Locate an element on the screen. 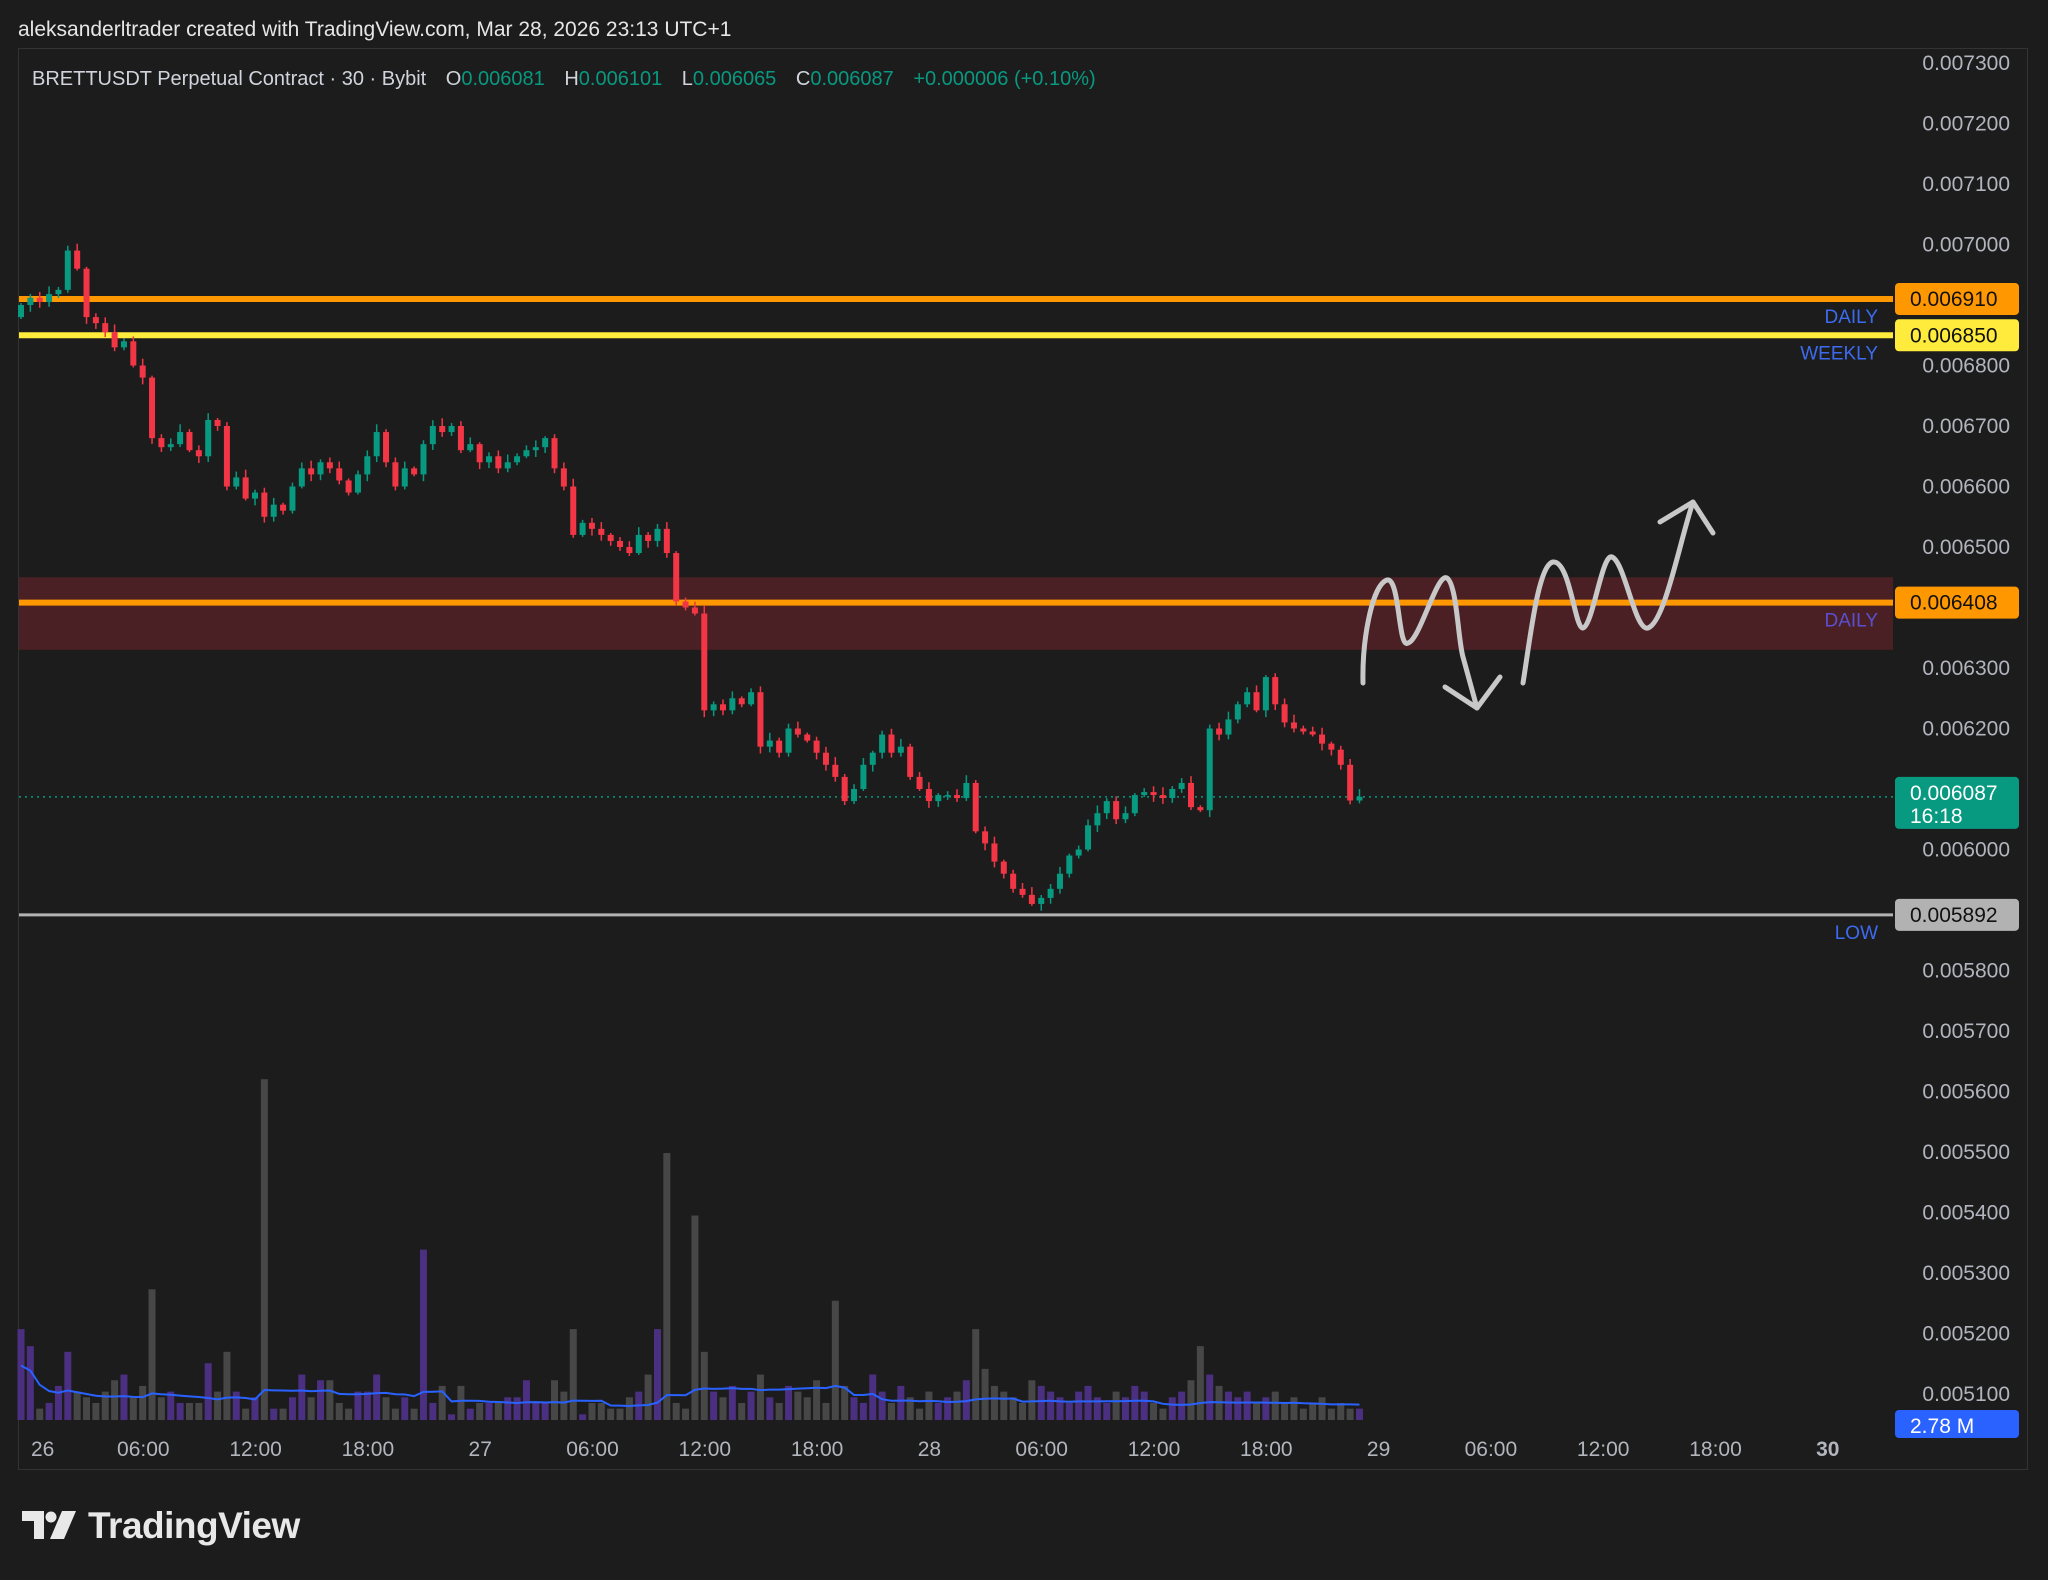 The height and width of the screenshot is (1580, 2048). tradingview-logo-icon is located at coordinates (49, 1525).